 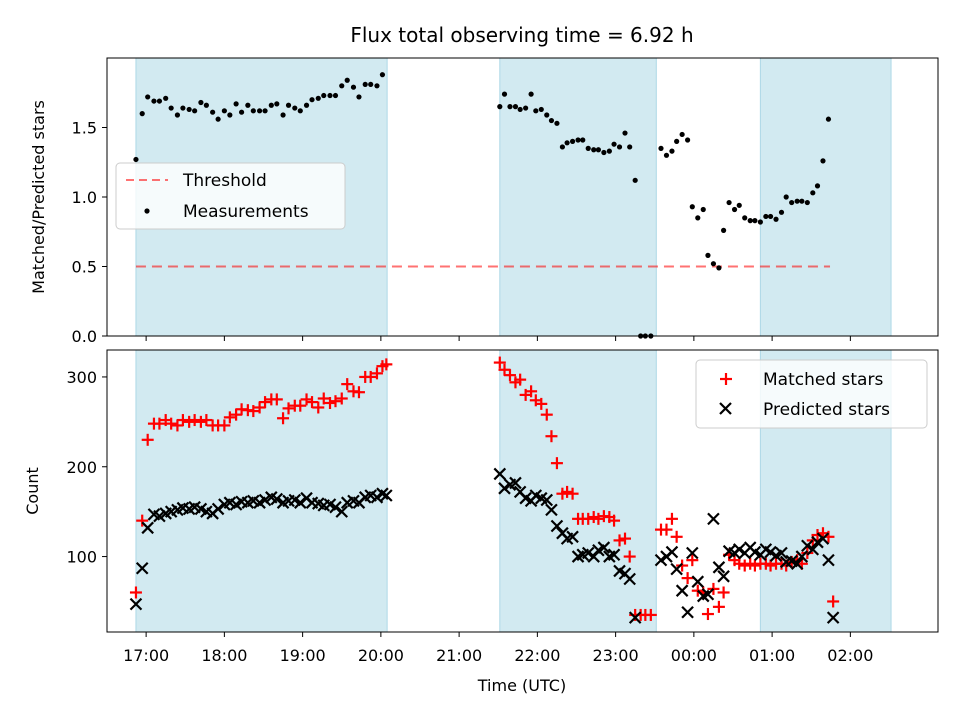 I want to click on x-tick-label: 19:00, so click(x=303, y=655).